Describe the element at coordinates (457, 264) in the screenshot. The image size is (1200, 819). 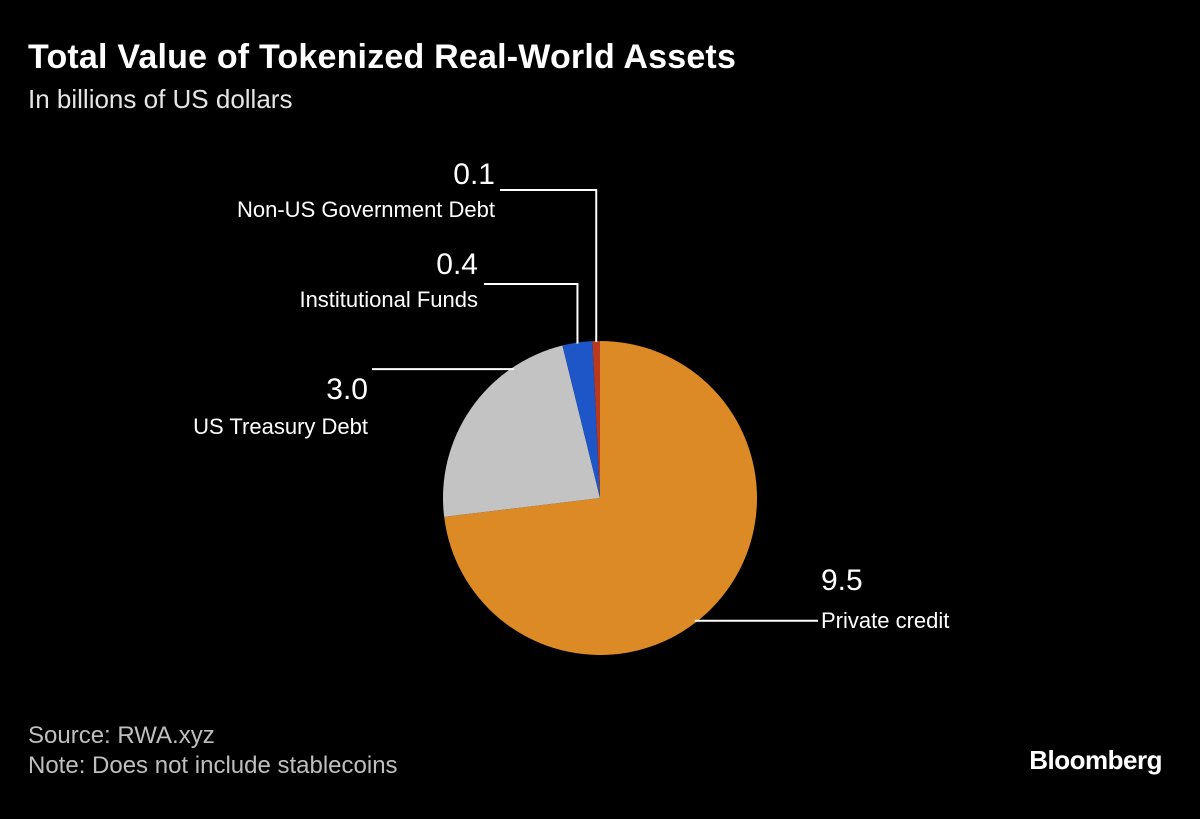
I see `data-label-value-institutional-funds: 0.4` at that location.